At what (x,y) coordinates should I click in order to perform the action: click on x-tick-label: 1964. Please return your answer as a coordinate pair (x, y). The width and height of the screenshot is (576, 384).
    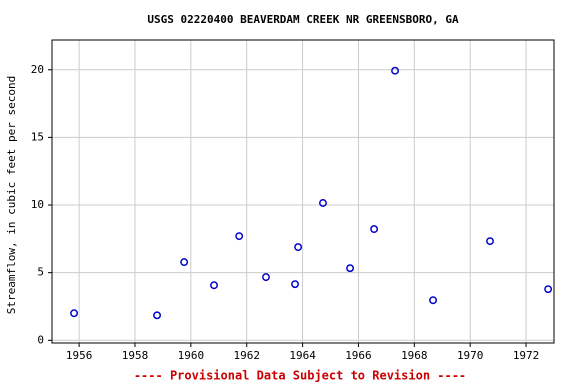
    Looking at the image, I should click on (302, 355).